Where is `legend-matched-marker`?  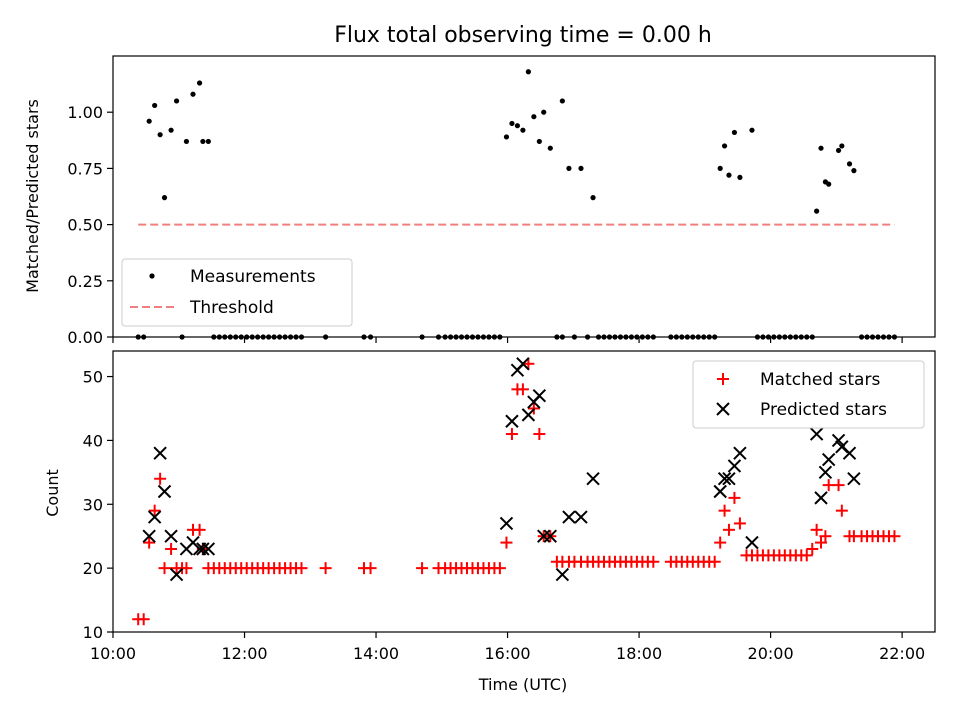 legend-matched-marker is located at coordinates (723, 379).